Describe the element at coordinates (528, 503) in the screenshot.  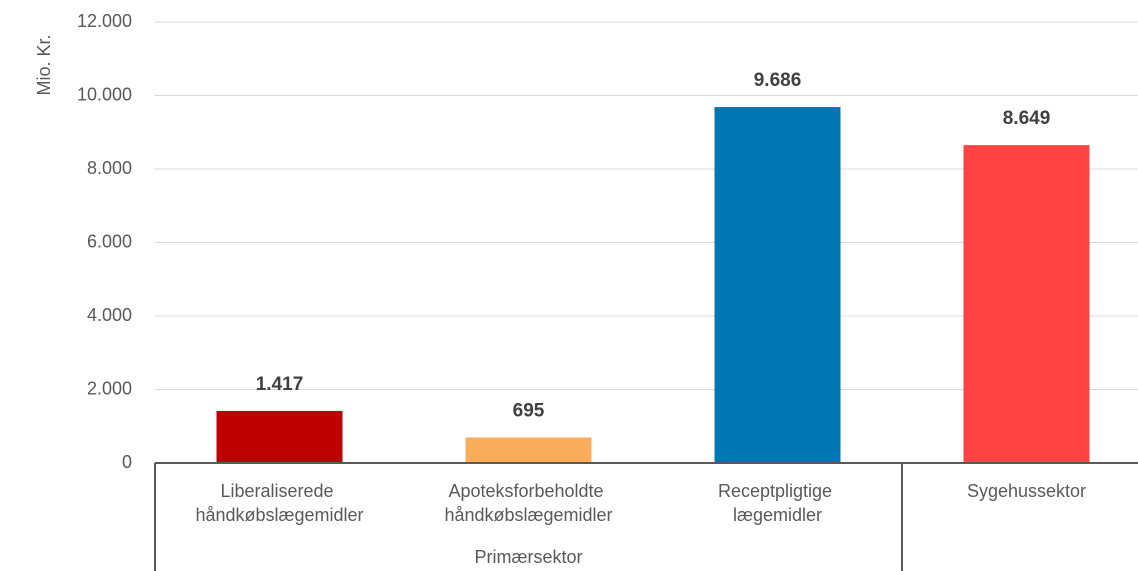
I see `x-tick-label: Apoteksforbeholdte håndkøbslægemidler` at that location.